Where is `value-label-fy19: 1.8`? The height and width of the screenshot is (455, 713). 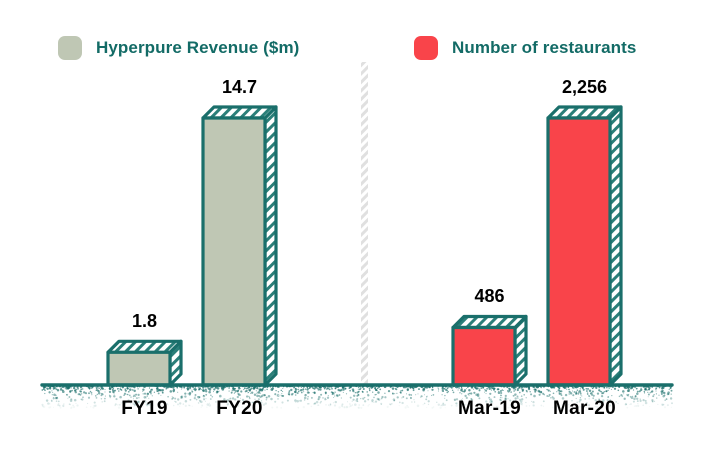
value-label-fy19: 1.8 is located at coordinates (144, 321).